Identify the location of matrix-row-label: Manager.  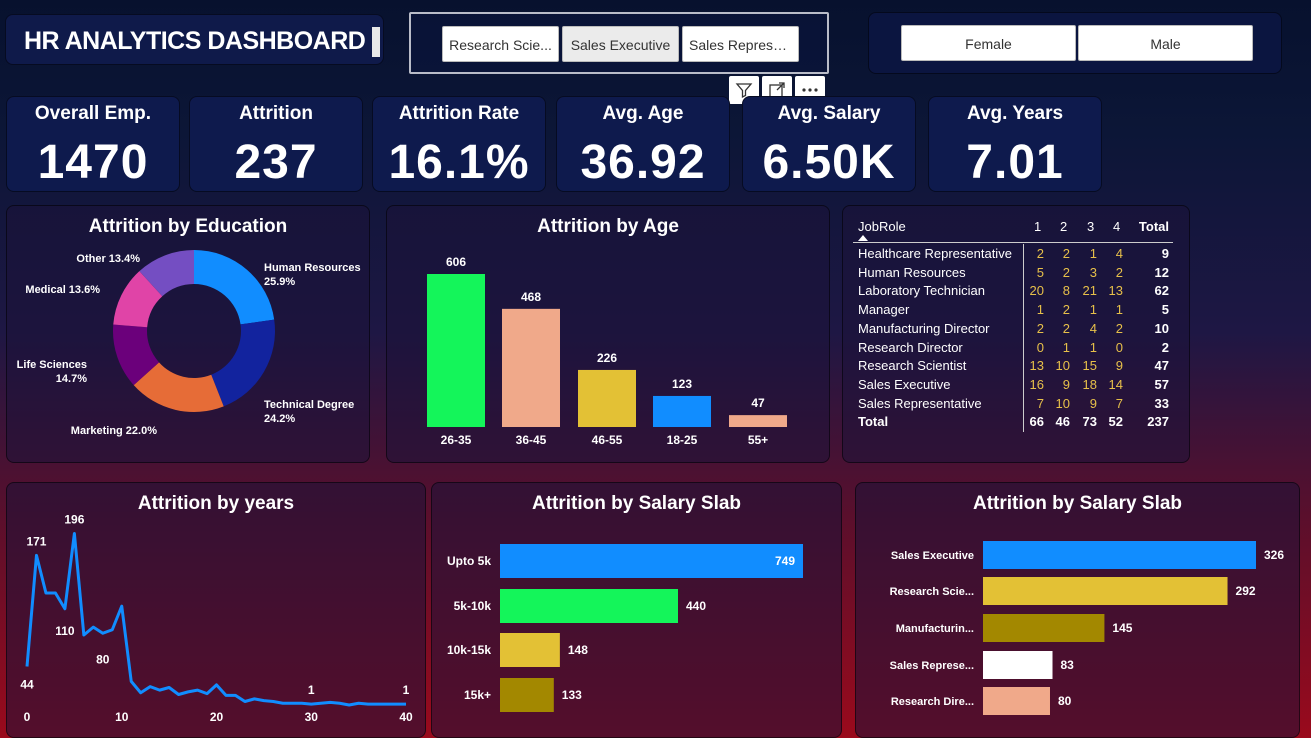
(884, 310).